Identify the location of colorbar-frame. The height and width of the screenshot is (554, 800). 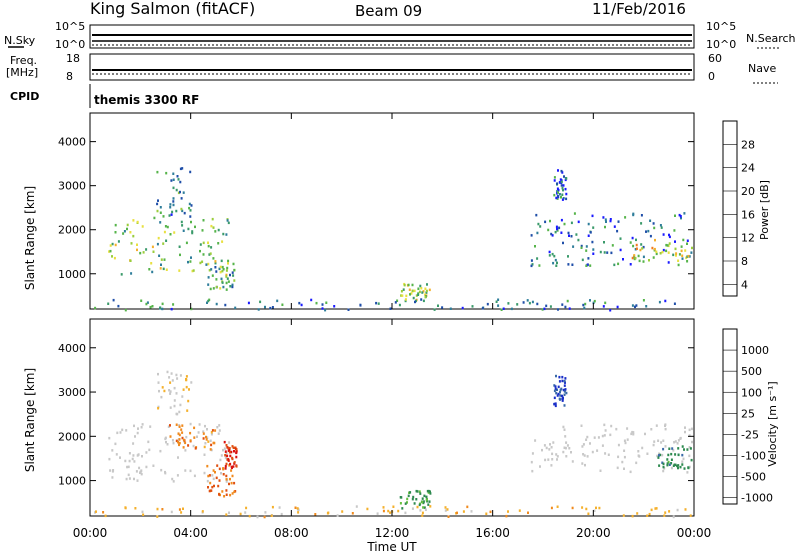
(730, 416).